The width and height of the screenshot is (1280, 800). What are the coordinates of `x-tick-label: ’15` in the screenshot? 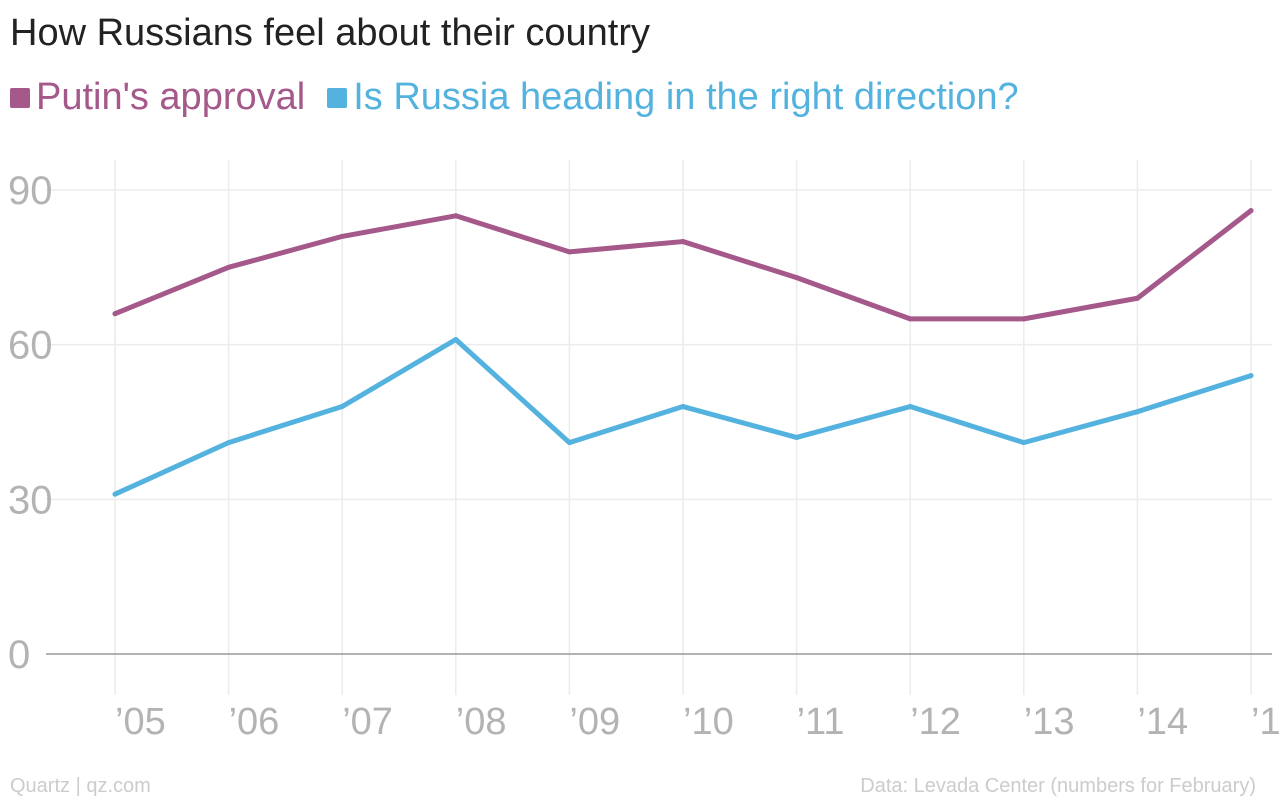 It's located at (1265, 722).